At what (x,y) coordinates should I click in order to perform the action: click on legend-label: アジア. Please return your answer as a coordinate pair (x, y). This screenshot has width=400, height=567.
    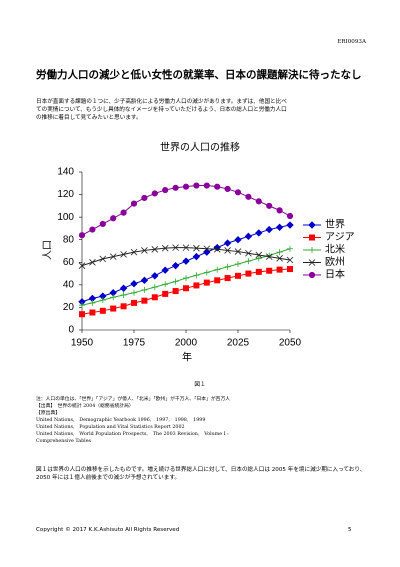
    Looking at the image, I should click on (340, 237).